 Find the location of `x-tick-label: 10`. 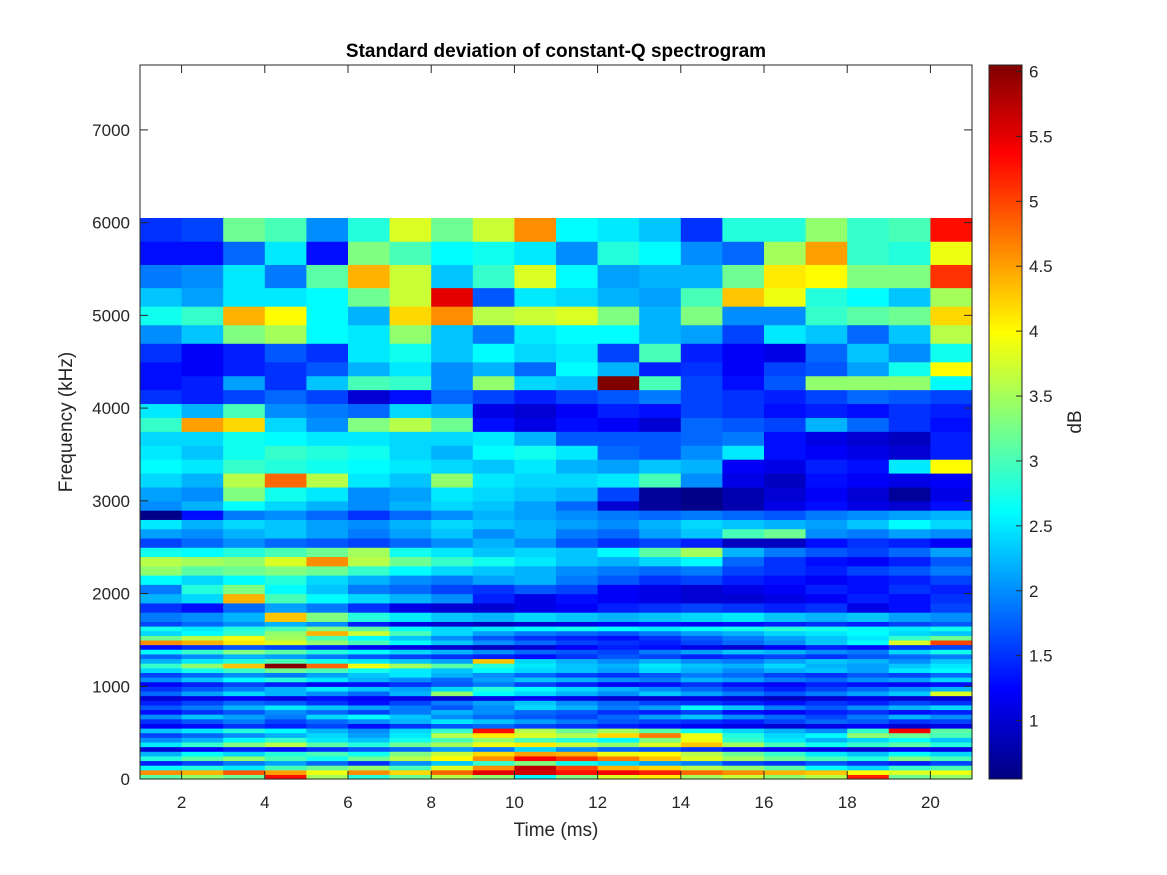

x-tick-label: 10 is located at coordinates (514, 802).